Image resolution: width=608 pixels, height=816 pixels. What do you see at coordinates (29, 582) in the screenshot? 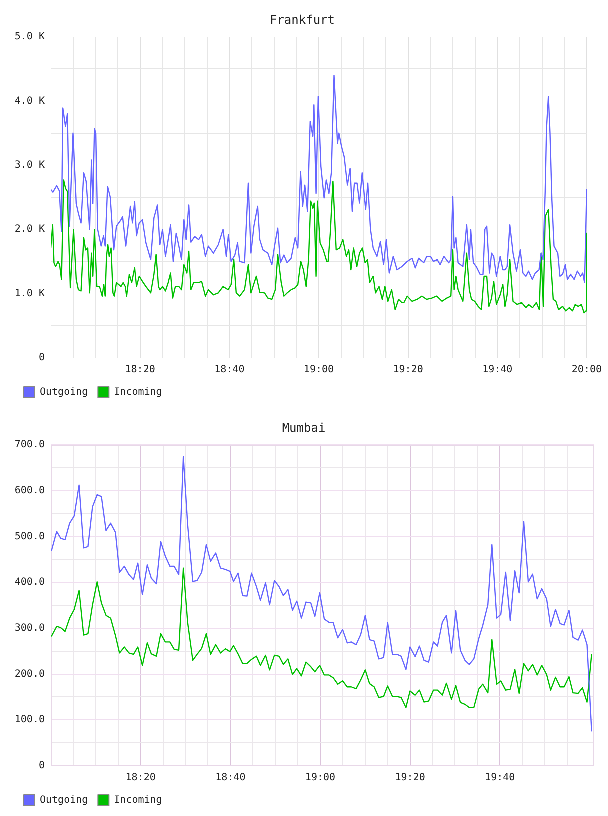
I see `y-tick-label: 400.0` at bounding box center [29, 582].